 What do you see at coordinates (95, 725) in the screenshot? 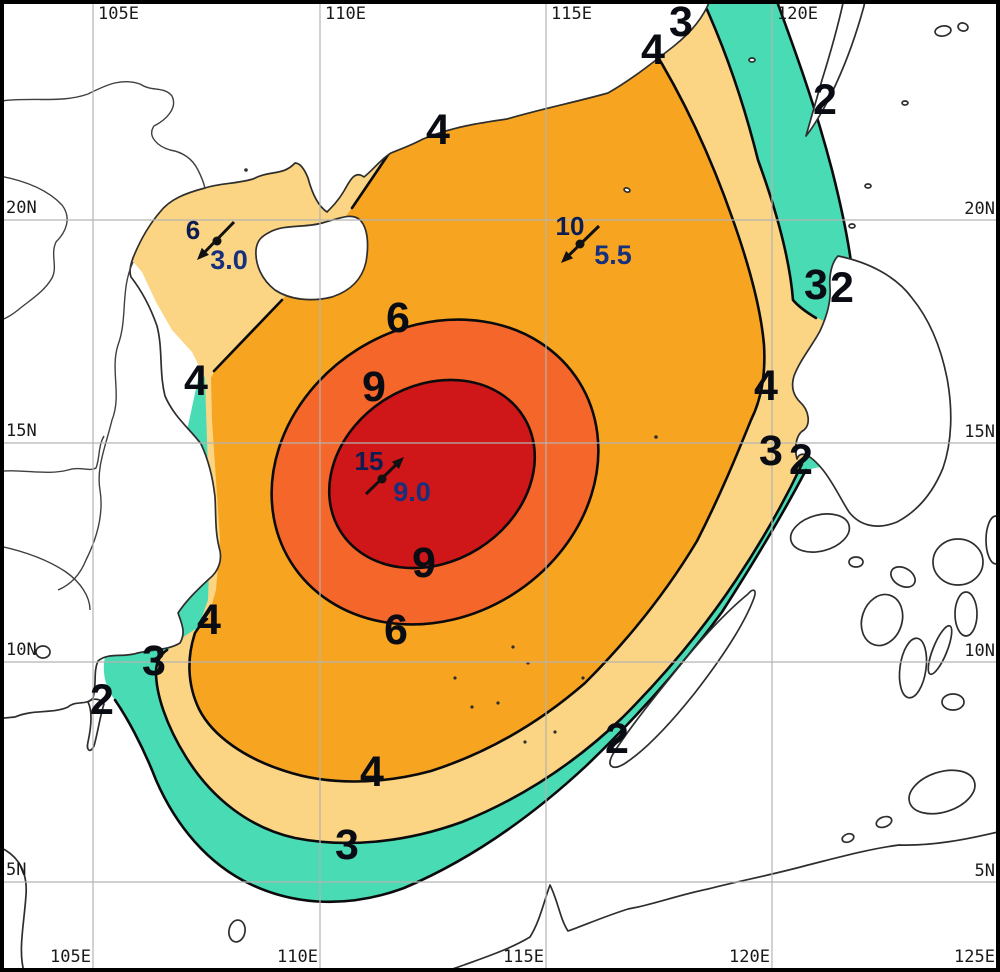
I see `mekong-delta-spit` at bounding box center [95, 725].